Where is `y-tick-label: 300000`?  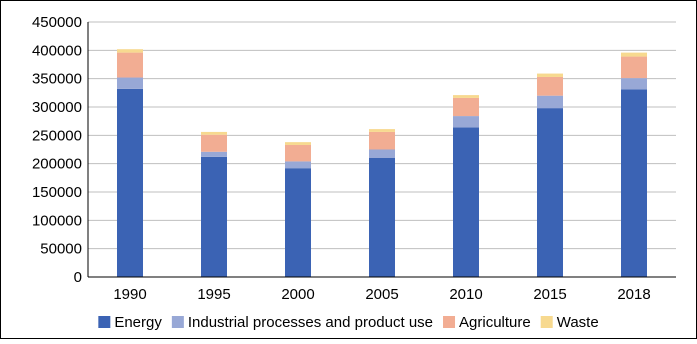 y-tick-label: 300000 is located at coordinates (57, 107).